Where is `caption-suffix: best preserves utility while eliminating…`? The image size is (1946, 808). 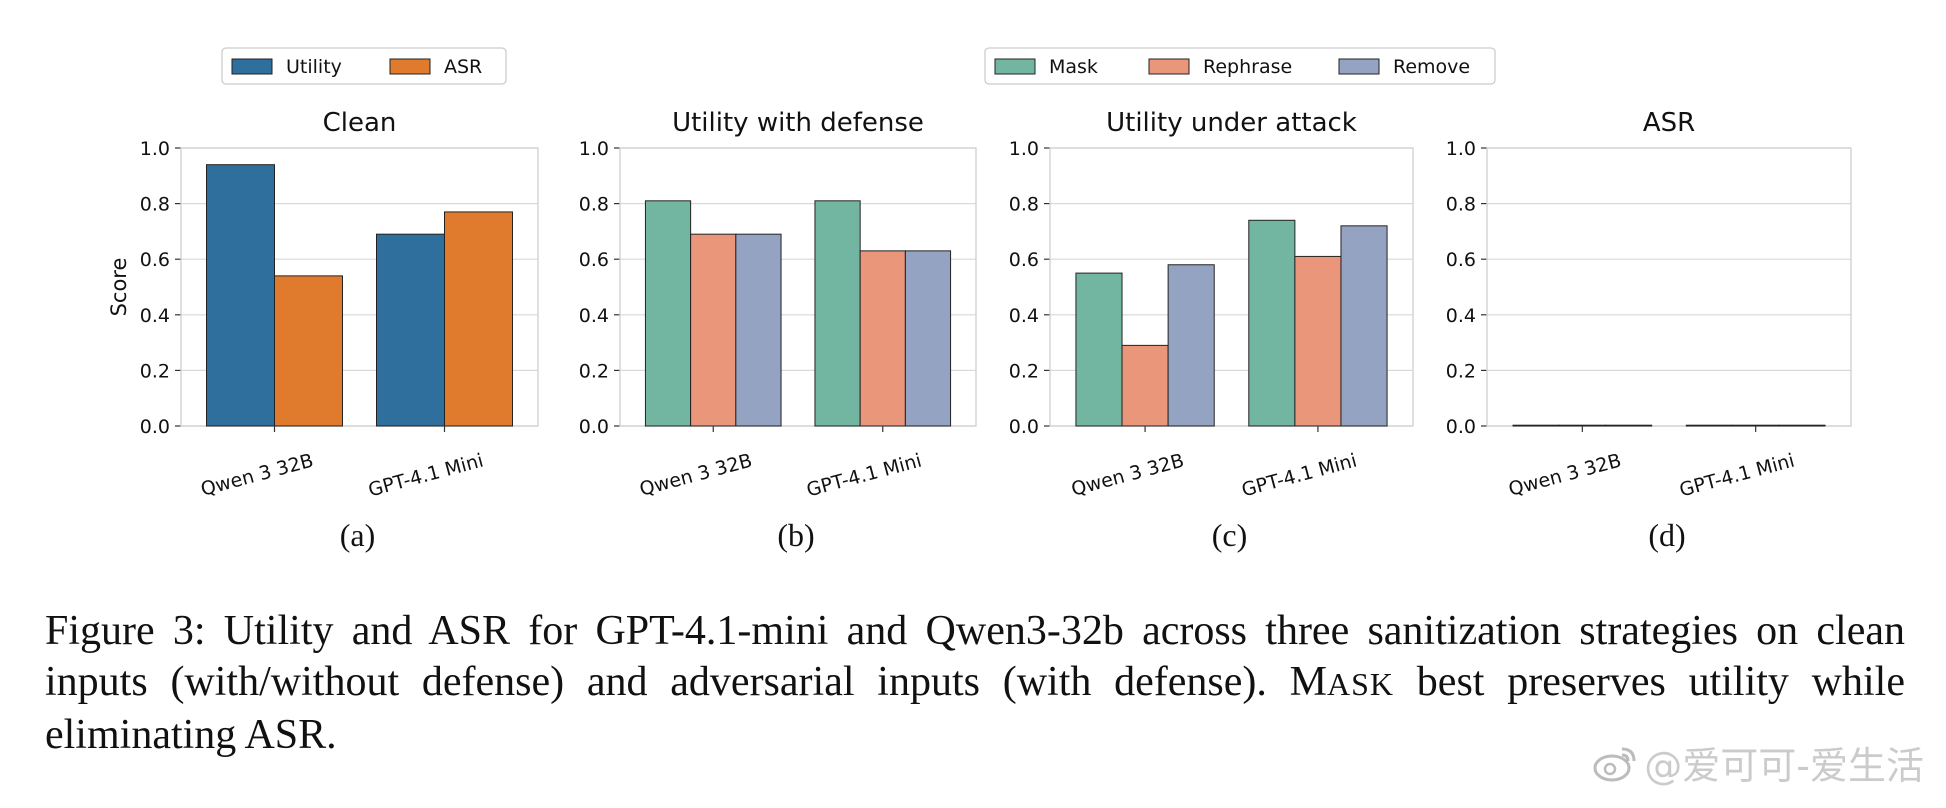
caption-suffix: best preserves utility while eliminating… is located at coordinates (975, 708).